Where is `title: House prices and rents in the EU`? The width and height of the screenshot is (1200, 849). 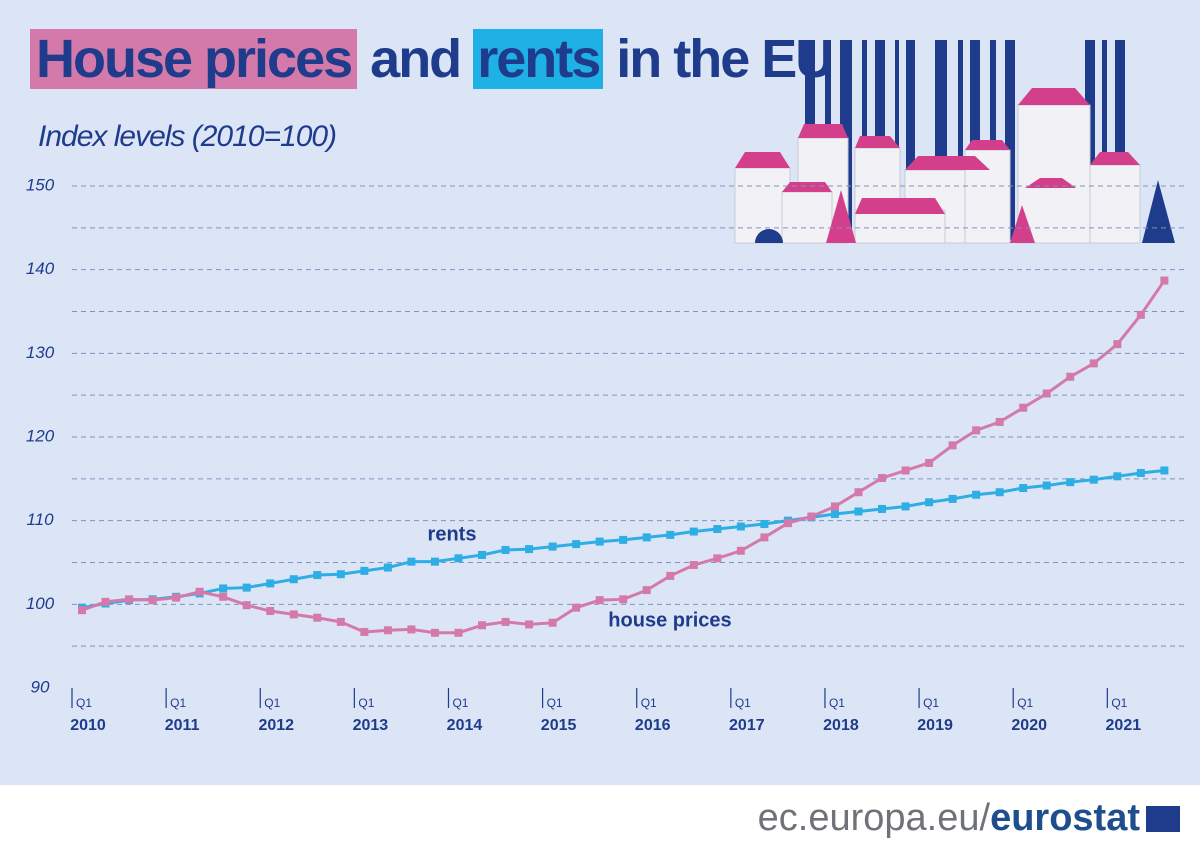 title: House prices and rents in the EU is located at coordinates (432, 59).